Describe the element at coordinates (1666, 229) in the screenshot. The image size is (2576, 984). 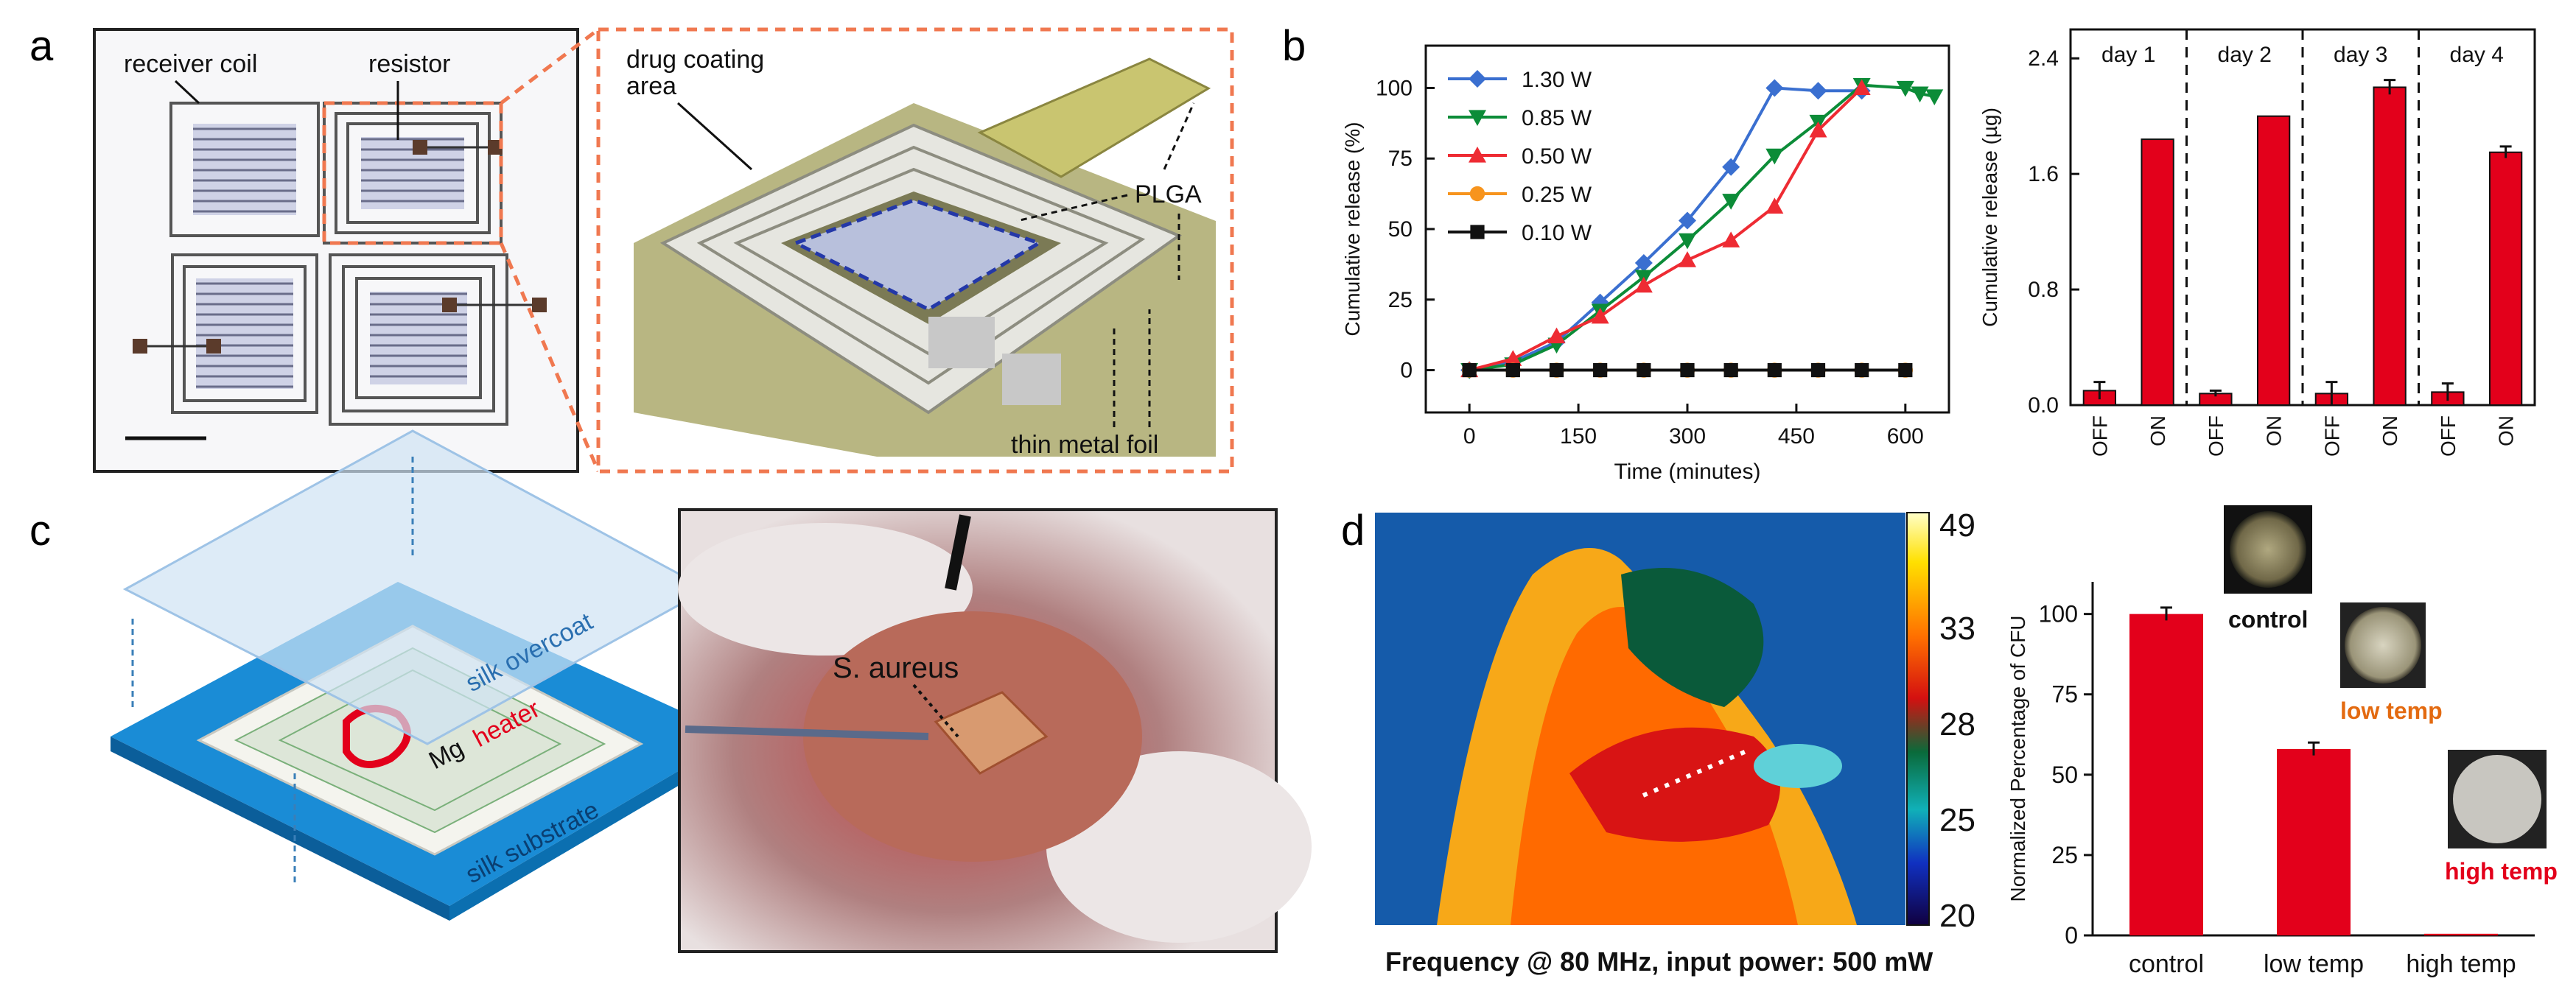
I see `series-line-1.30 W` at that location.